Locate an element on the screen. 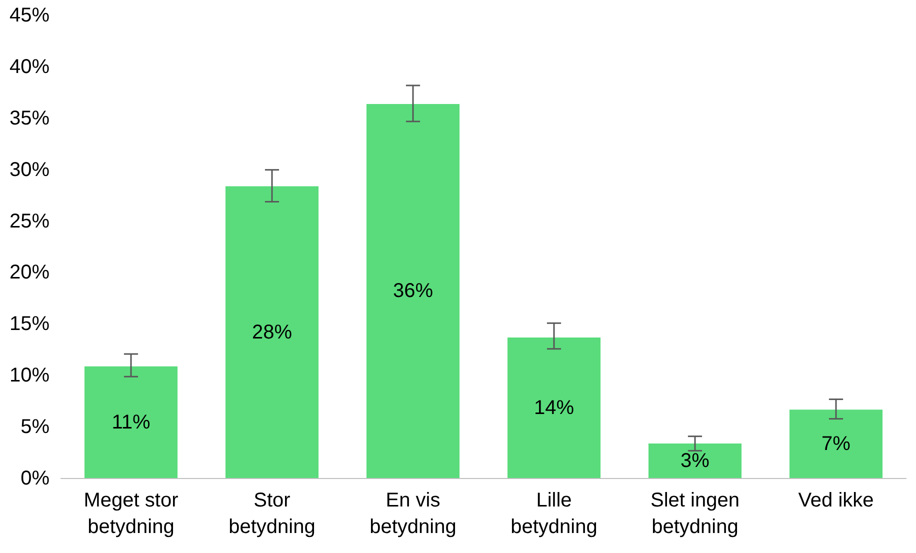 This screenshot has width=916, height=553. y-tick-label: 30% is located at coordinates (29, 169).